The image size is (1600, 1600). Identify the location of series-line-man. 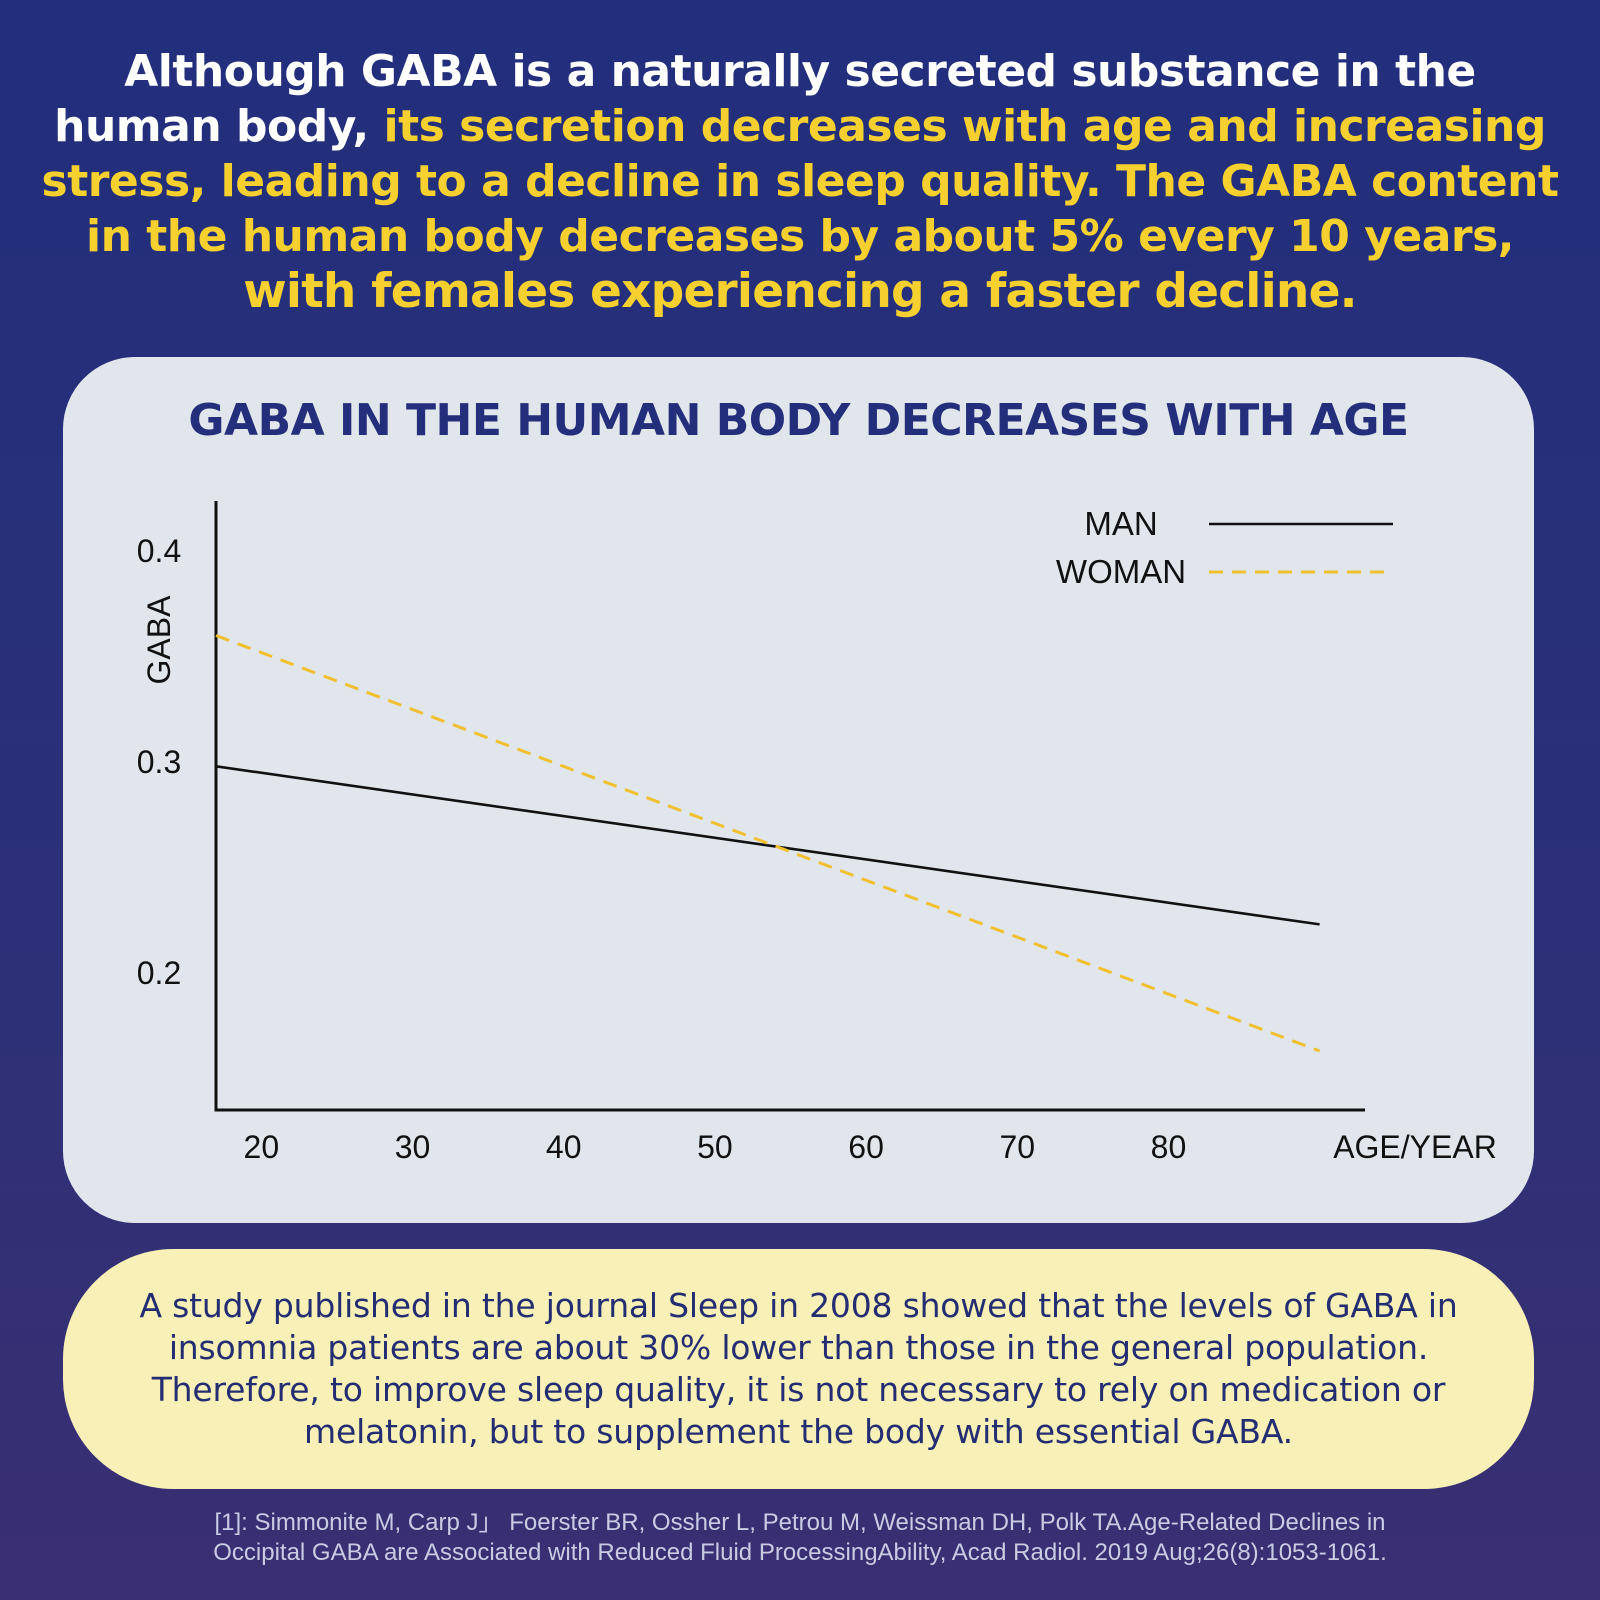
(767, 845).